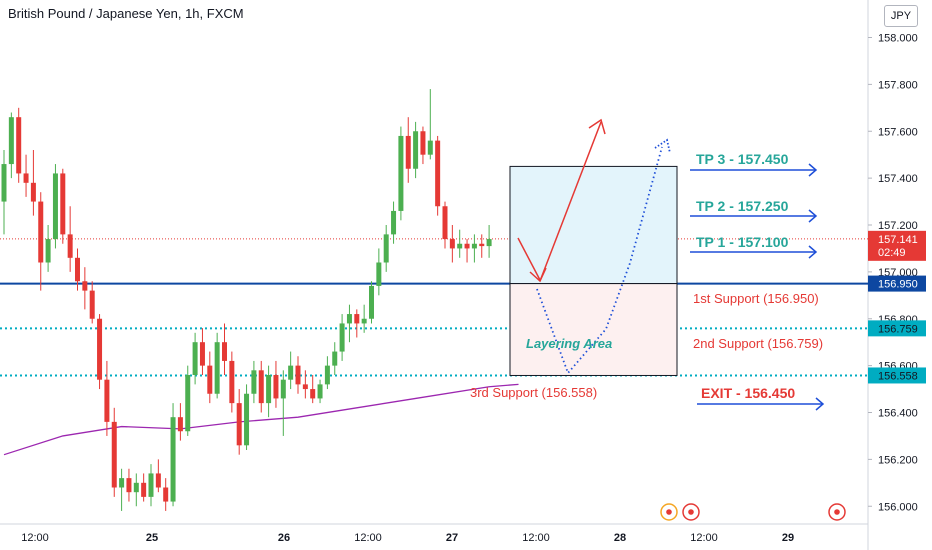  What do you see at coordinates (662, 146) in the screenshot?
I see `blue-dotted-arrow-head` at bounding box center [662, 146].